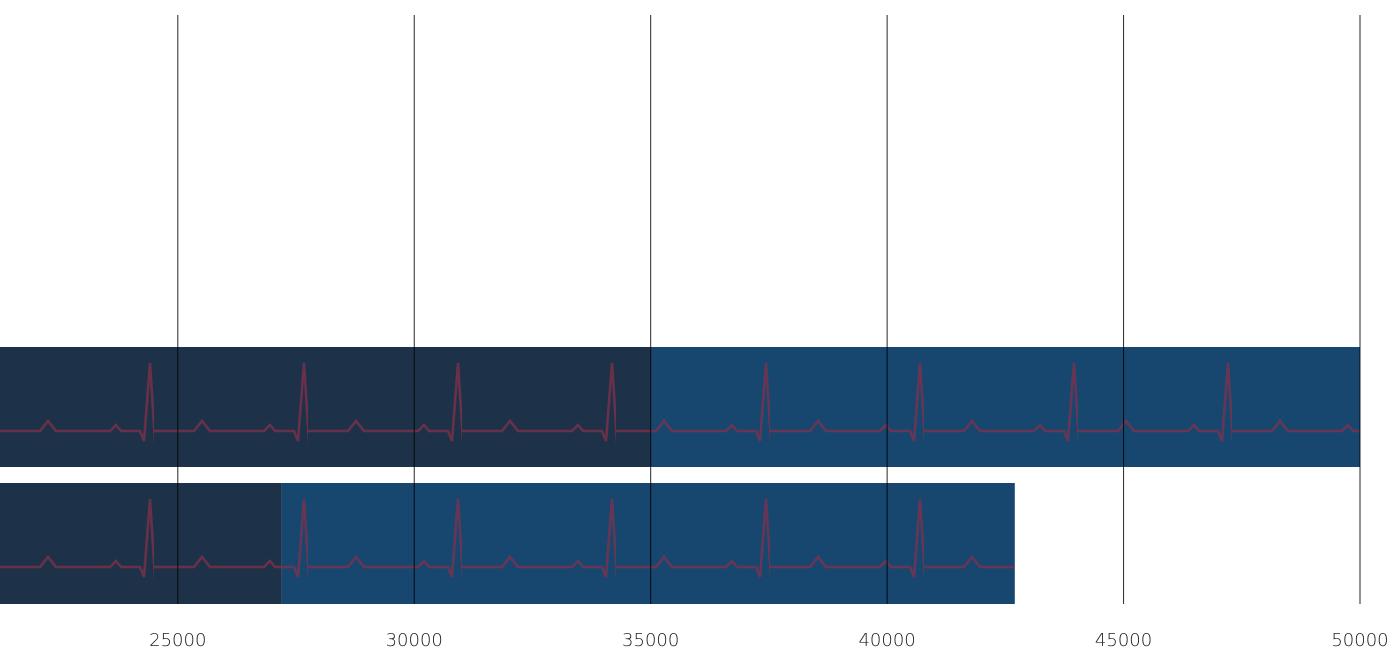 This screenshot has height=651, width=1392. Describe the element at coordinates (177, 640) in the screenshot. I see `x-tick-label: 25000` at that location.